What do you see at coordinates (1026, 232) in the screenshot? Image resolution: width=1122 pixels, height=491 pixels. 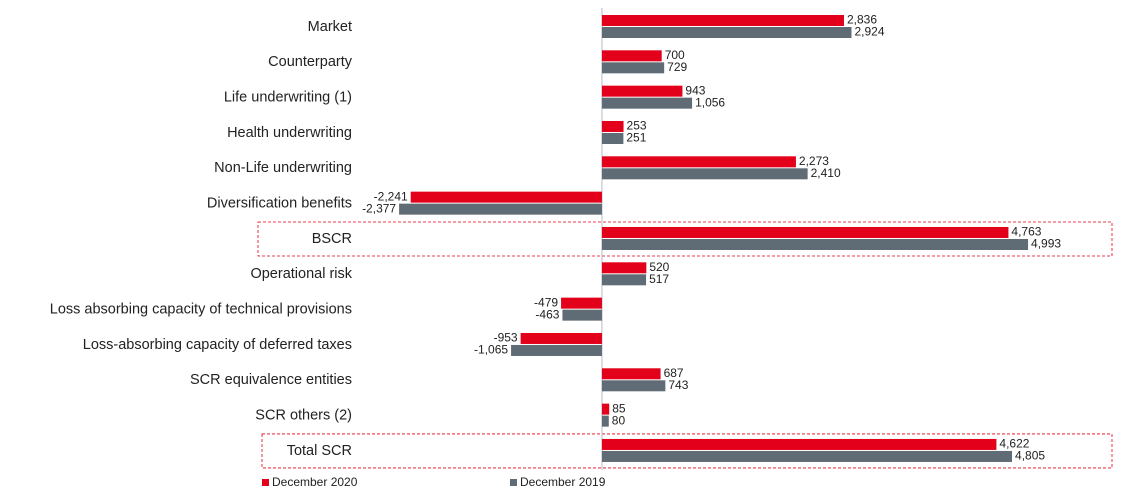 I see `value-label: 4,763` at bounding box center [1026, 232].